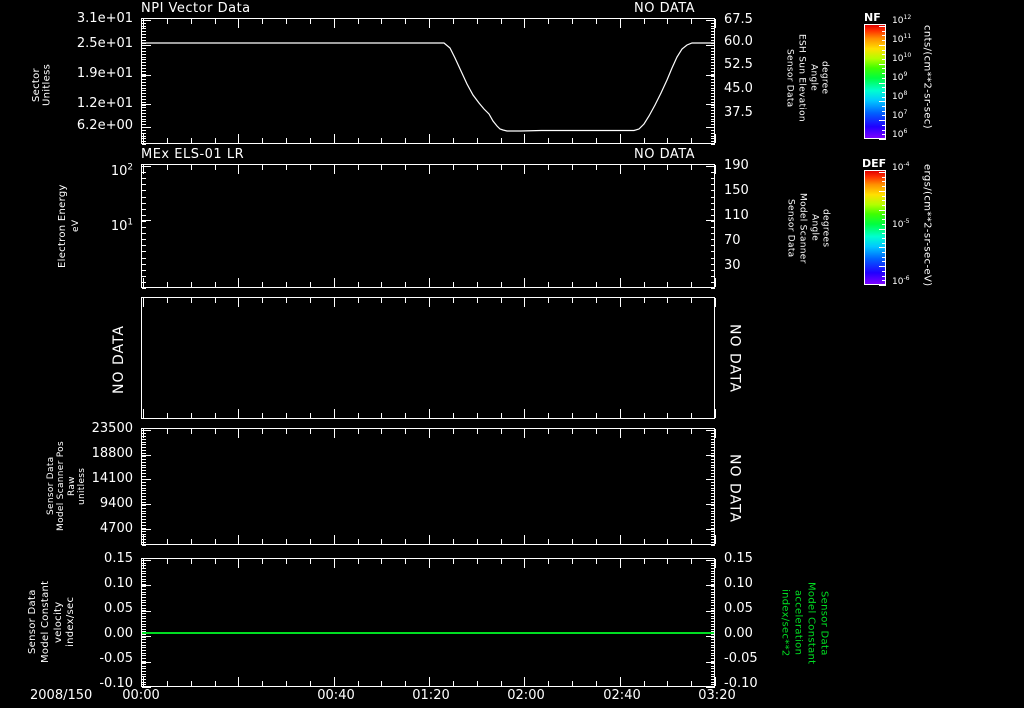 The height and width of the screenshot is (708, 1024). I want to click on colorbar-nf-tick-2: 1010, so click(902, 58).